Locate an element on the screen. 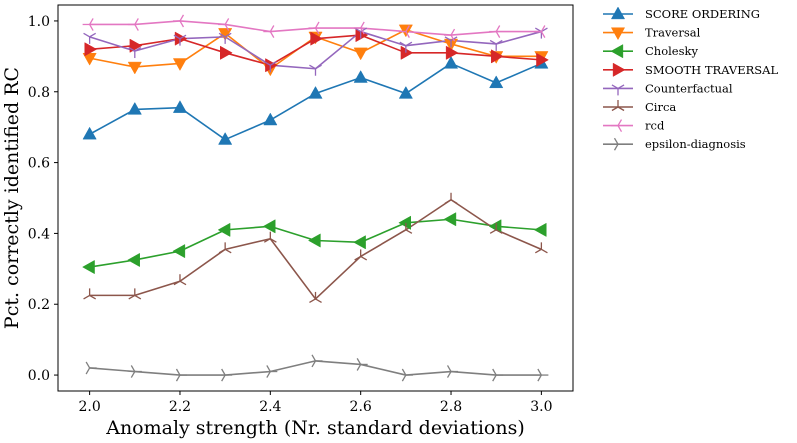 This screenshot has width=797, height=443. series-markers-circa is located at coordinates (315, 247).